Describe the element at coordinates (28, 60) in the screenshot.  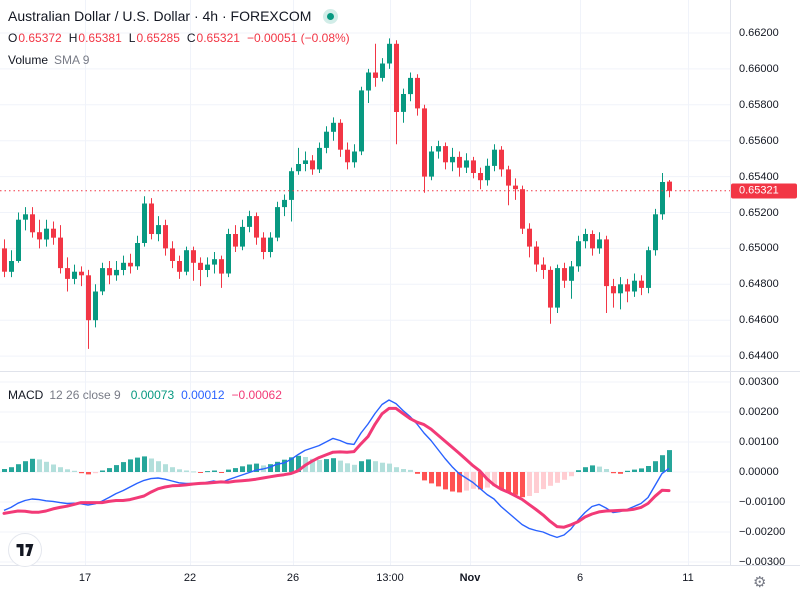
I see `volume-label: Volume` at that location.